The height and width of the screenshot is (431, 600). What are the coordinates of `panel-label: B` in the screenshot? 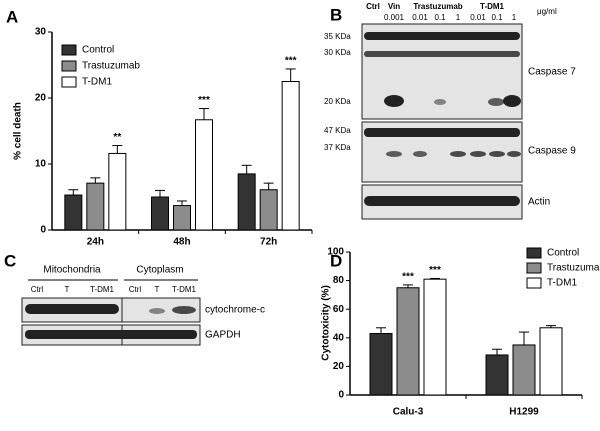 It's located at (336, 14).